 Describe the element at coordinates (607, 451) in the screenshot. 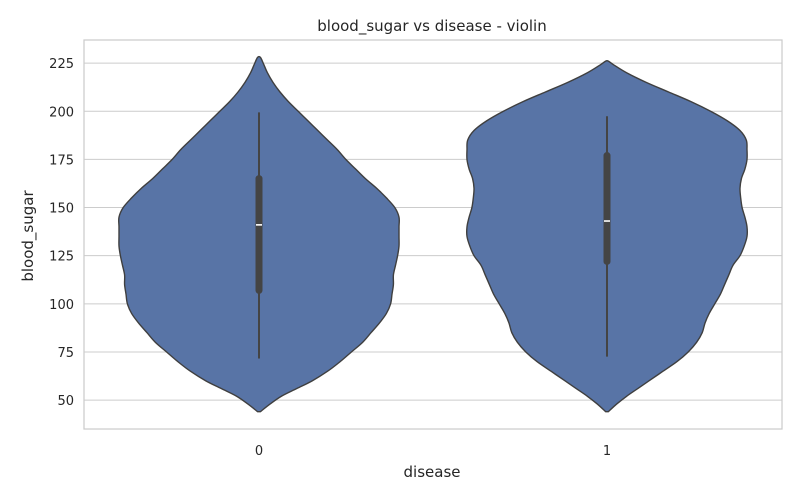

I see `x-tick-label: 1` at that location.